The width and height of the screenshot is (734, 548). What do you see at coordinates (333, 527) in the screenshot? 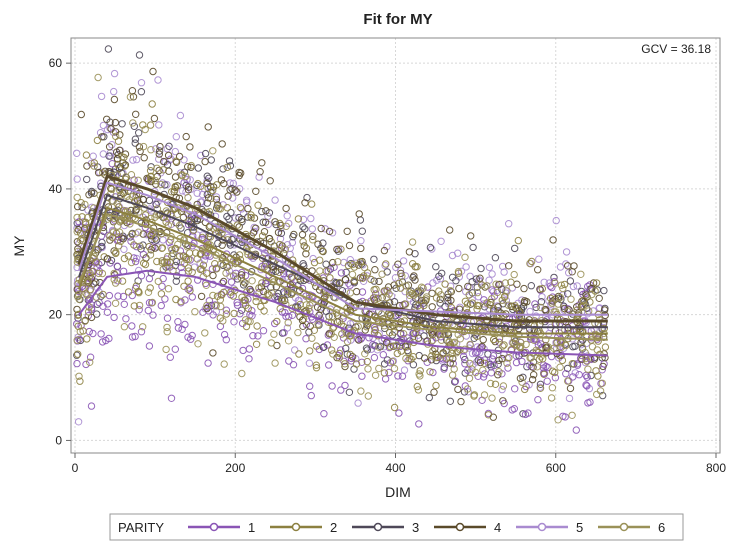
I see `legend-label-series-2: 2` at bounding box center [333, 527].